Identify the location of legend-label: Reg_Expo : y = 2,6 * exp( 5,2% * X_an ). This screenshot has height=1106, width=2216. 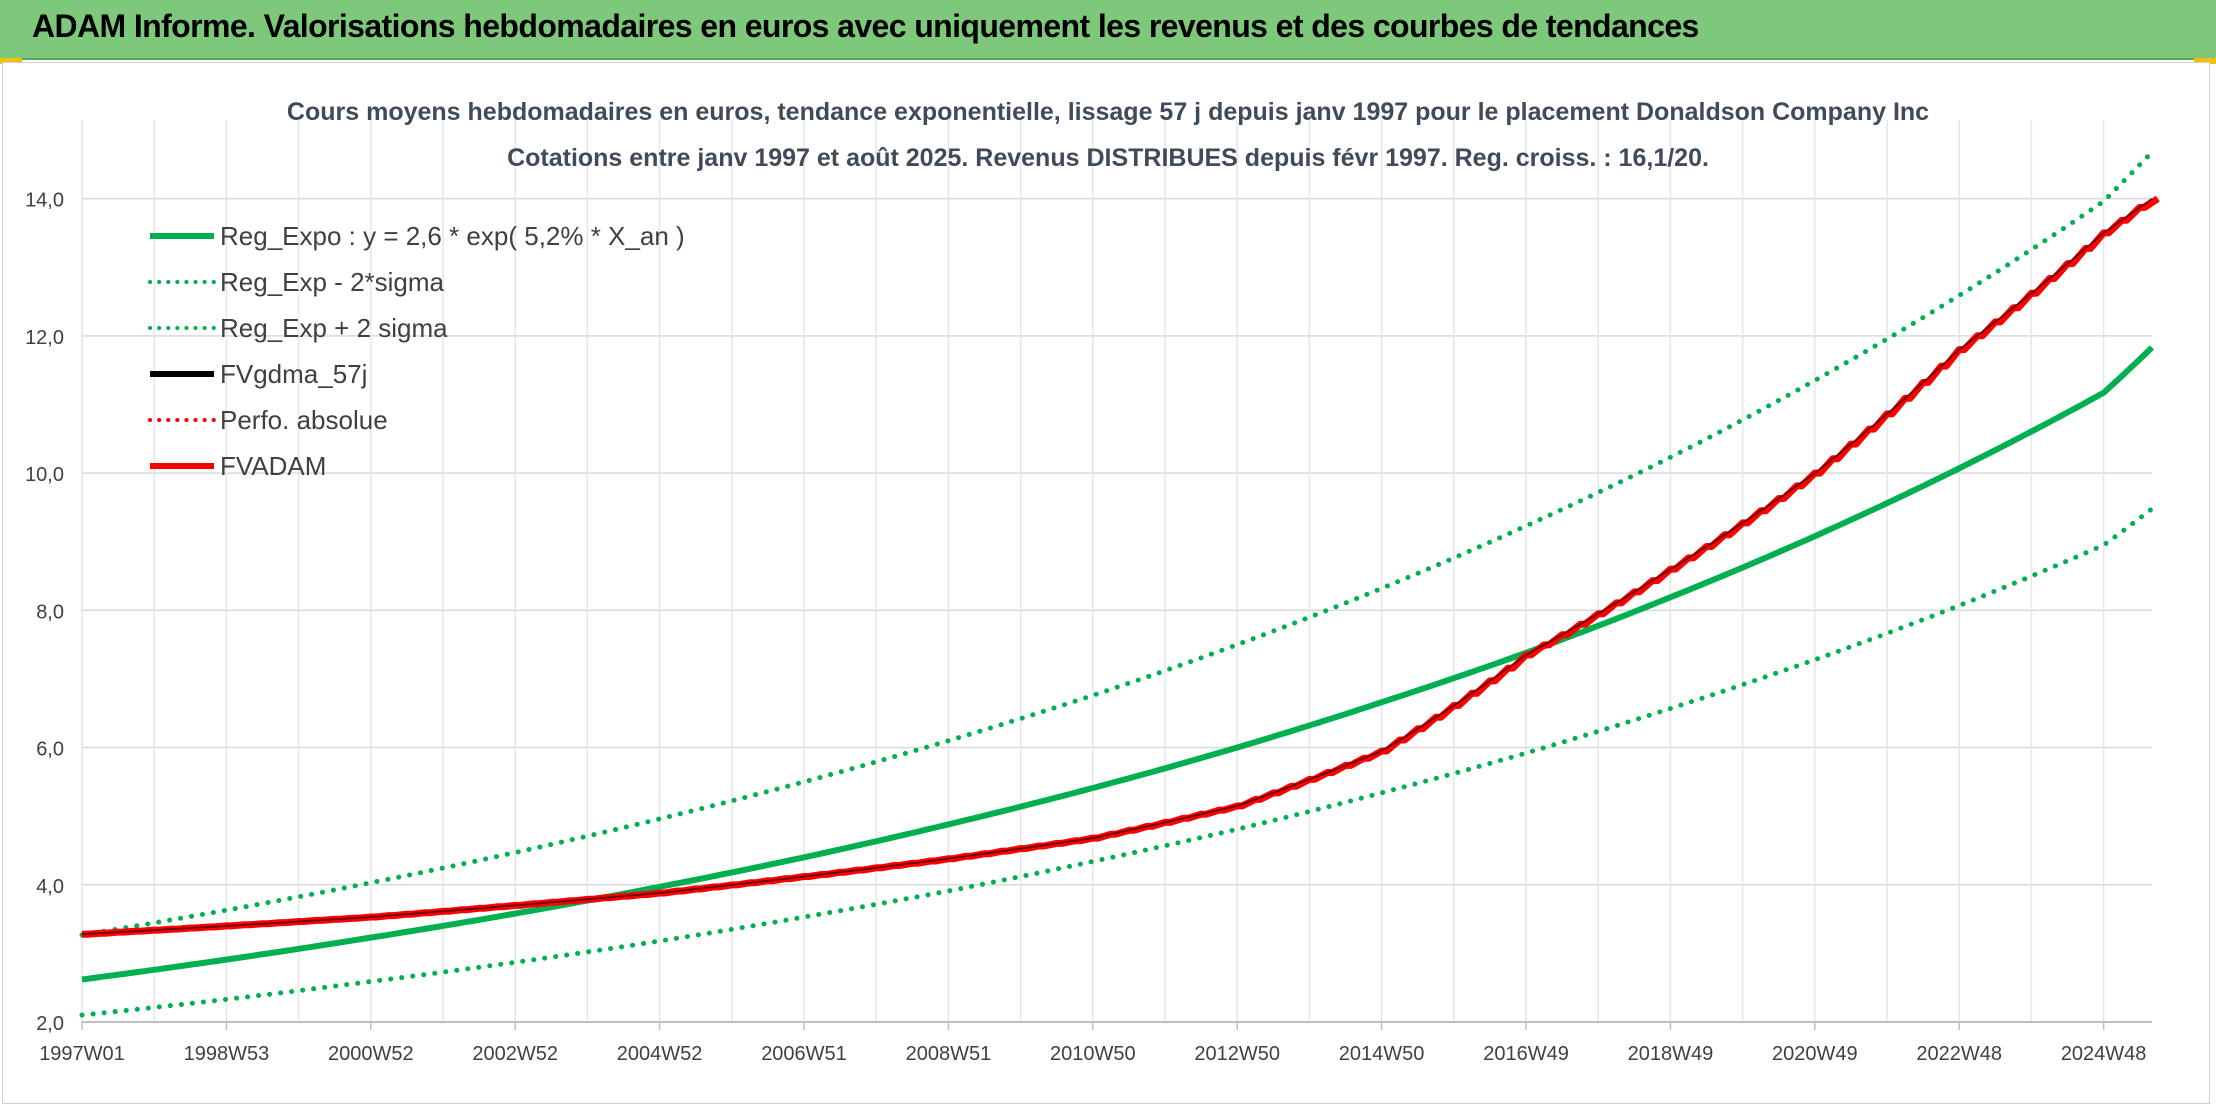
(452, 236).